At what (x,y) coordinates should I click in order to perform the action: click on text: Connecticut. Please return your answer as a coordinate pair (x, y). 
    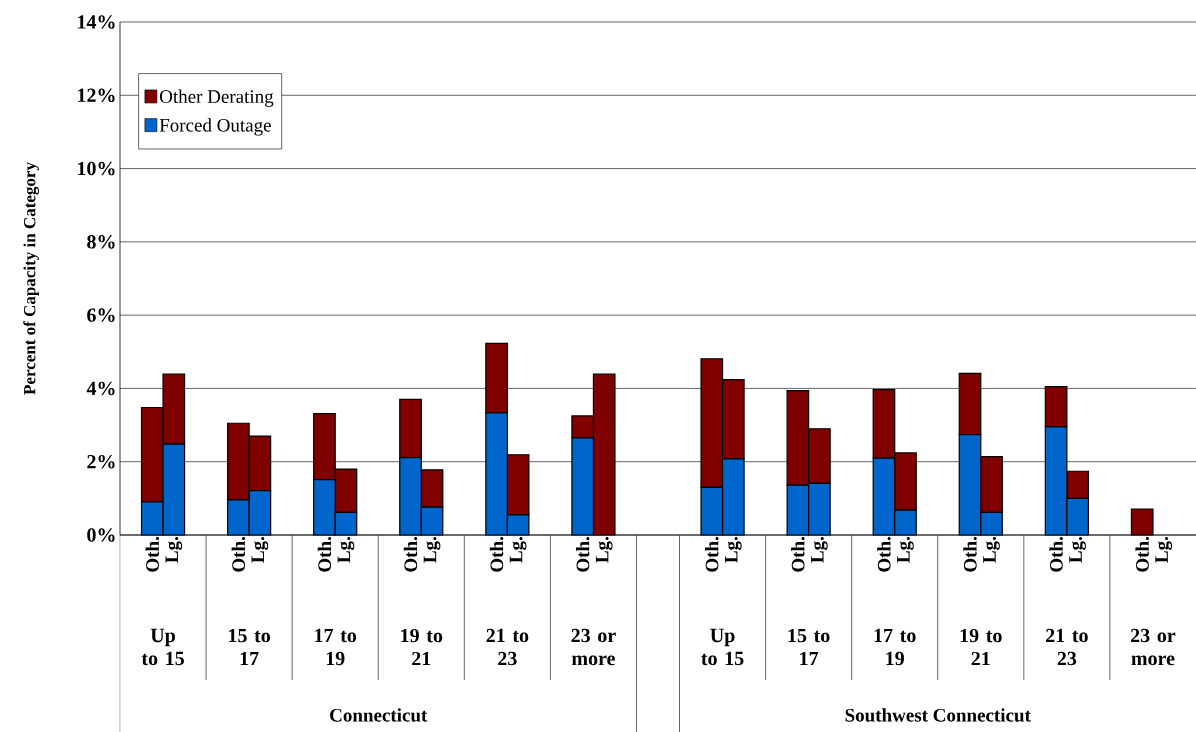
    Looking at the image, I should click on (379, 715).